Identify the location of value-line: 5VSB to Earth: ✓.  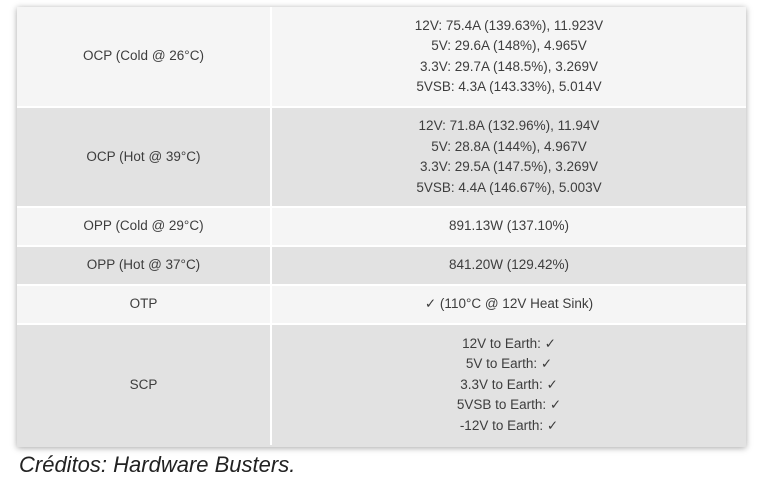
(509, 405).